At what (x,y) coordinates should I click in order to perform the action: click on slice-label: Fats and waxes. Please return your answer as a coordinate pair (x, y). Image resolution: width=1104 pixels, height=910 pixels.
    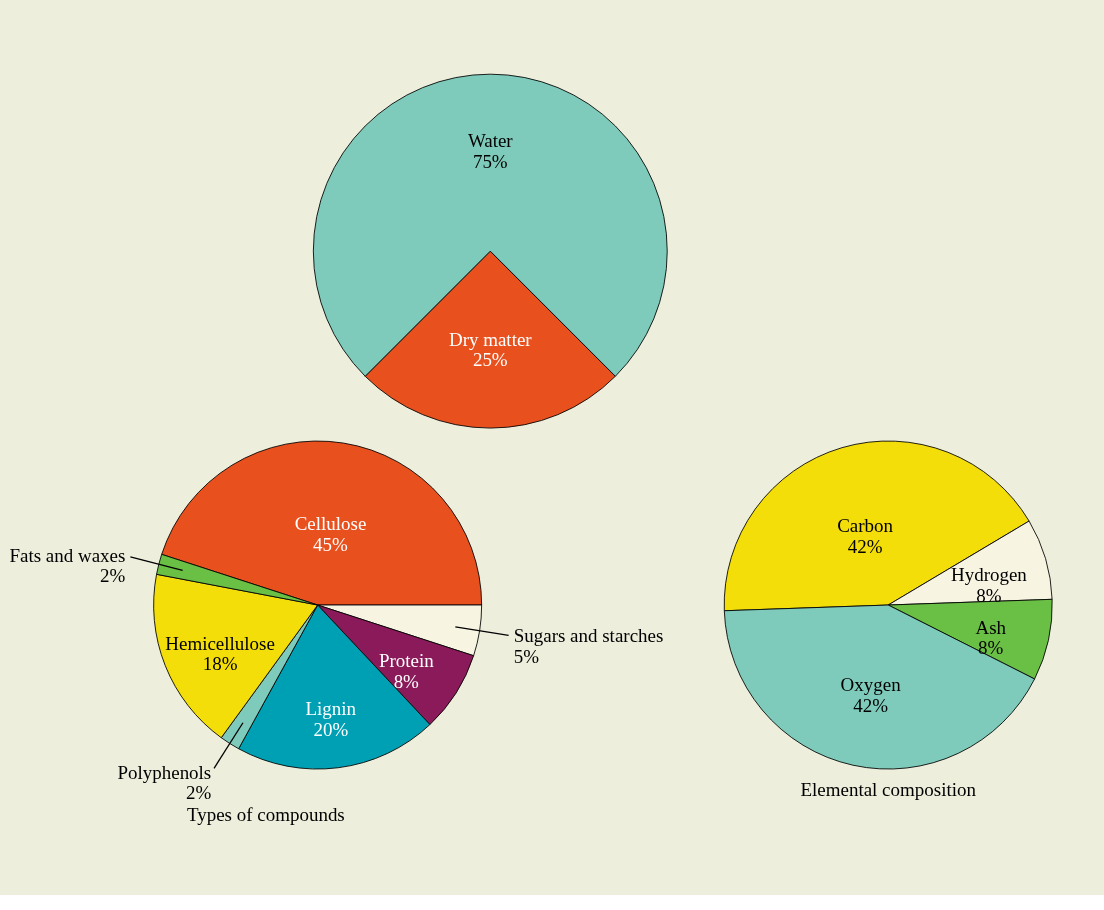
    Looking at the image, I should click on (67, 555).